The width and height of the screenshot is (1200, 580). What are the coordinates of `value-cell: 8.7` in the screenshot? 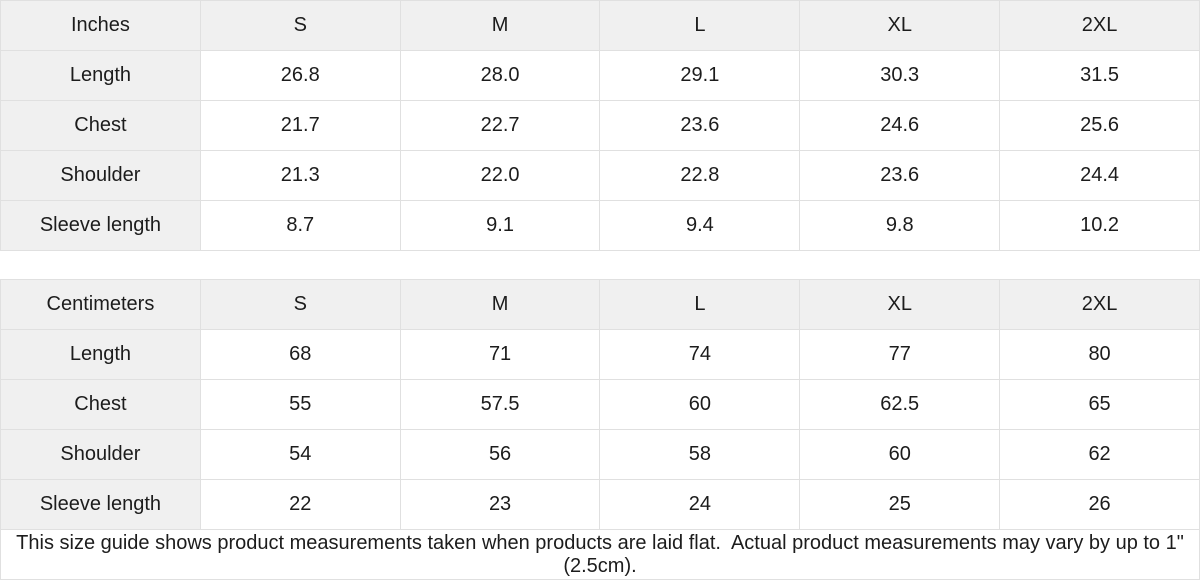 It's located at (300, 225).